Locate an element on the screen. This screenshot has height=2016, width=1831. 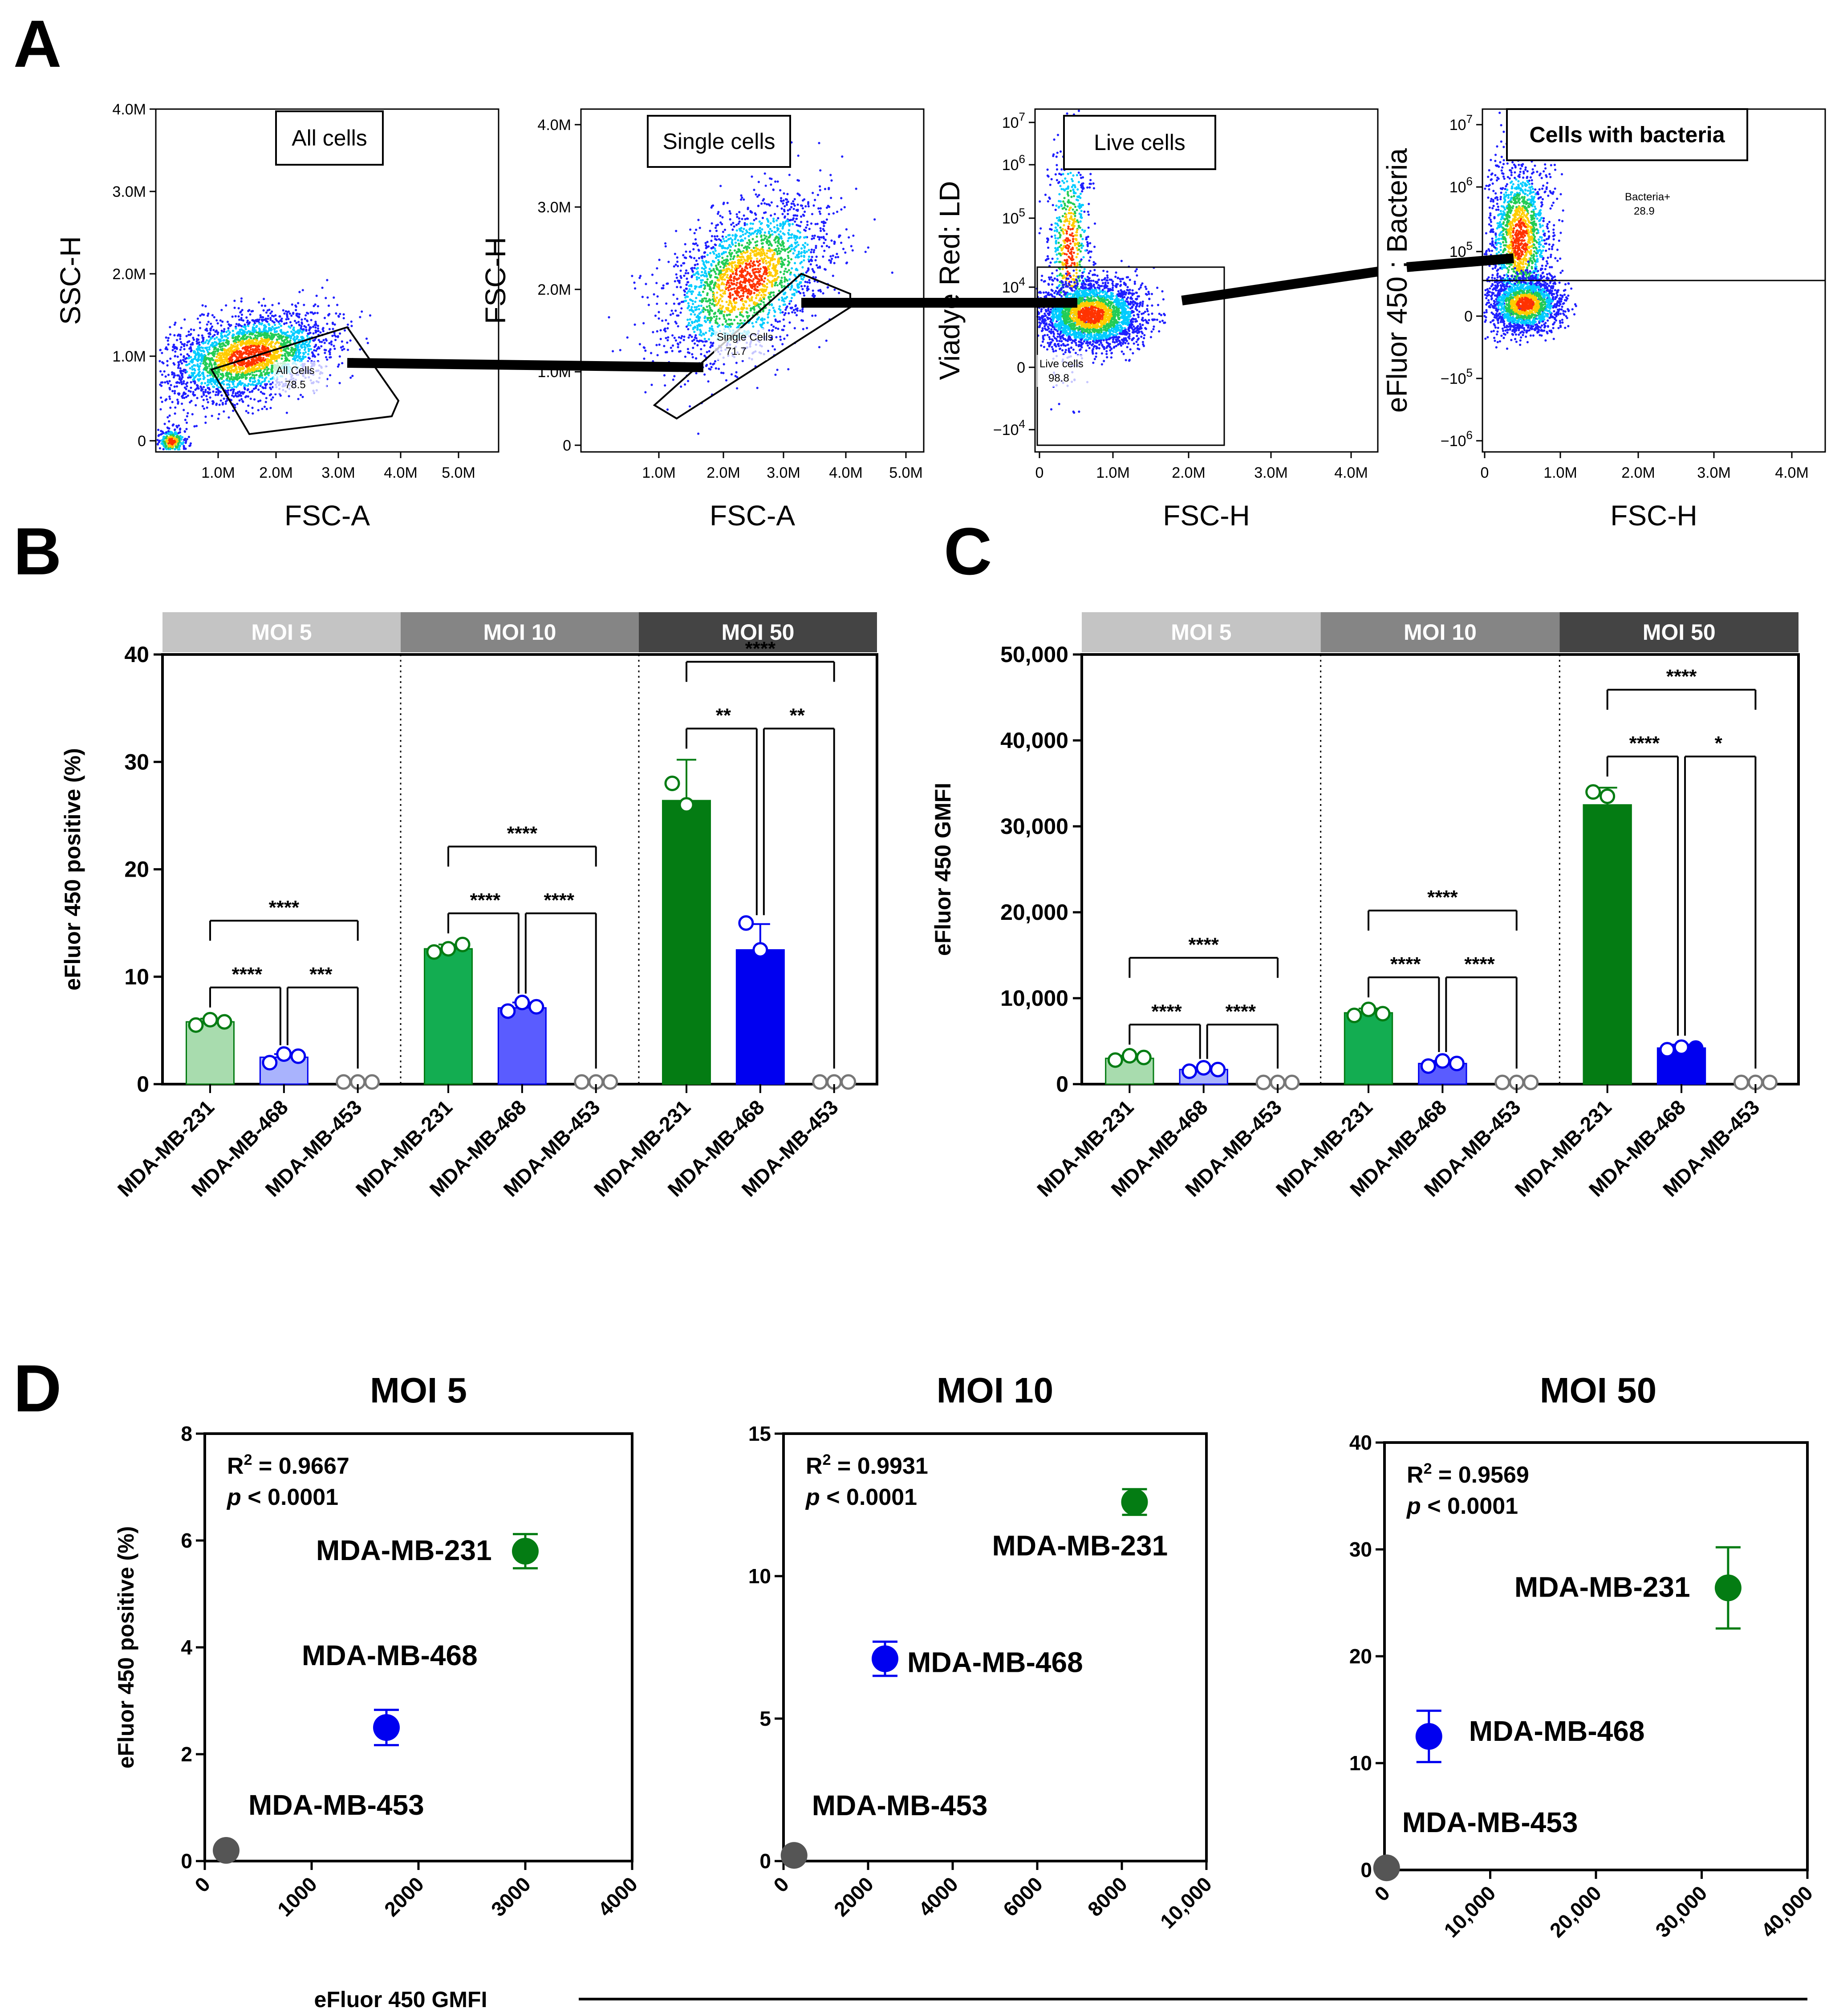
y-tick-label: 1.0M is located at coordinates (129, 356).